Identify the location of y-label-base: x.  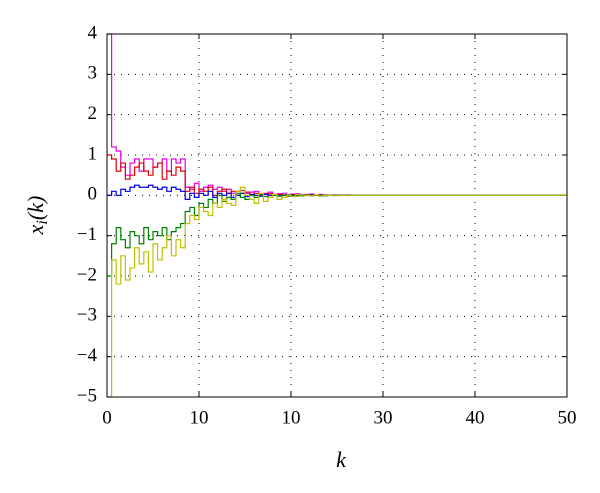
(35, 229).